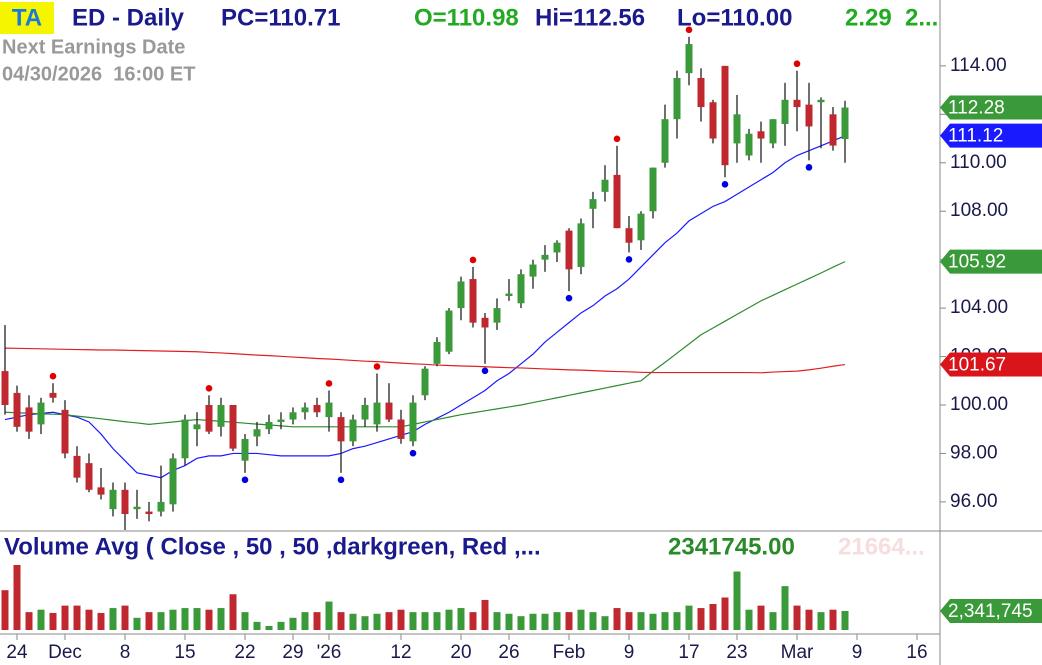 Image resolution: width=1042 pixels, height=665 pixels. I want to click on x-tick-label: 20, so click(460, 652).